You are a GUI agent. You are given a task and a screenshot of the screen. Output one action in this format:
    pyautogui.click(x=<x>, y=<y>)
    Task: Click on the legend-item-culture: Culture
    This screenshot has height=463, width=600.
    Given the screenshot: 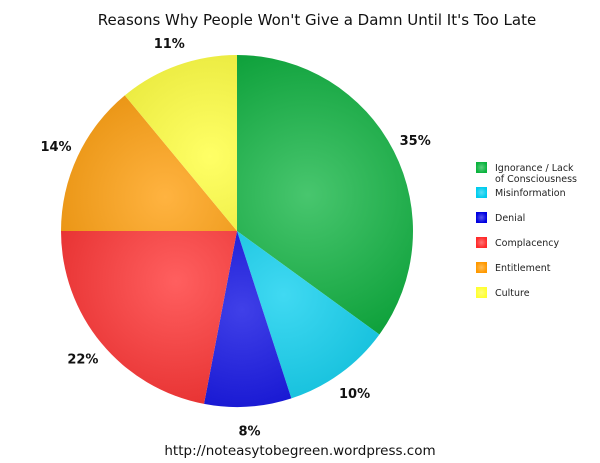 What is the action you would take?
    pyautogui.click(x=503, y=293)
    